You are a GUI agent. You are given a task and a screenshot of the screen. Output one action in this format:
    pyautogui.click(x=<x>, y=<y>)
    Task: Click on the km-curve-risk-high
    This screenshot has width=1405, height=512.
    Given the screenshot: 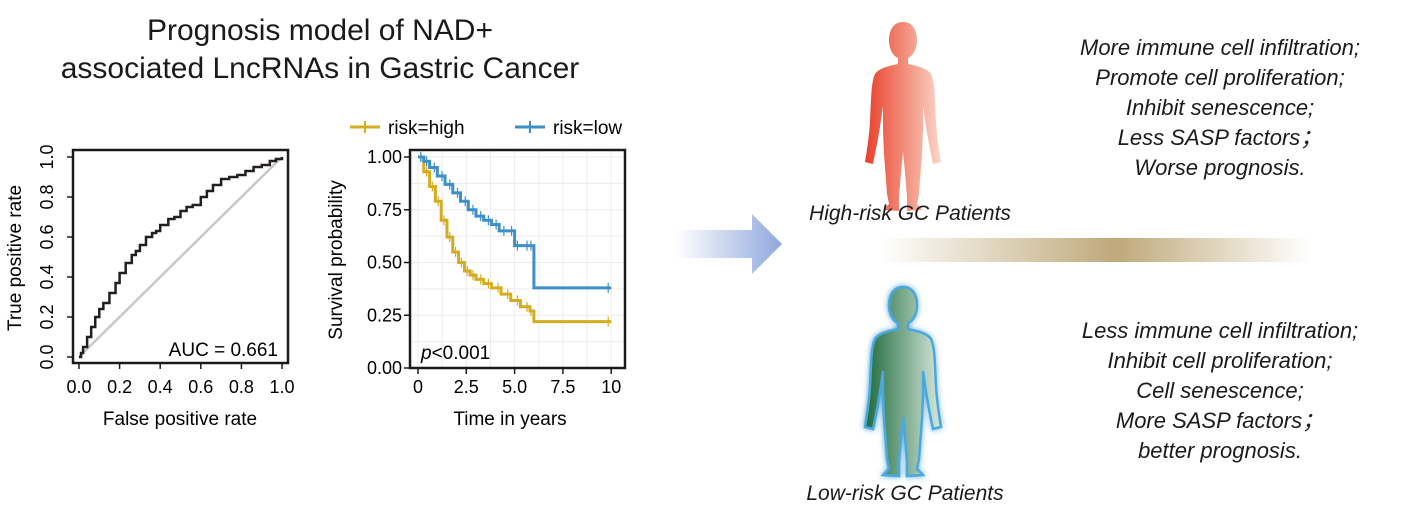 What is the action you would take?
    pyautogui.click(x=515, y=239)
    